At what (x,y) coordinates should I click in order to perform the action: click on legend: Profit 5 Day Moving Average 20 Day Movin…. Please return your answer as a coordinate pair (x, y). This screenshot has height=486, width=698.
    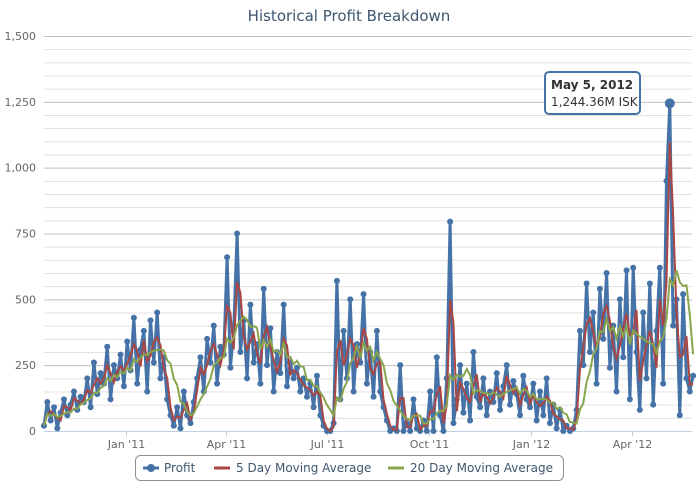
    Looking at the image, I should click on (349, 468).